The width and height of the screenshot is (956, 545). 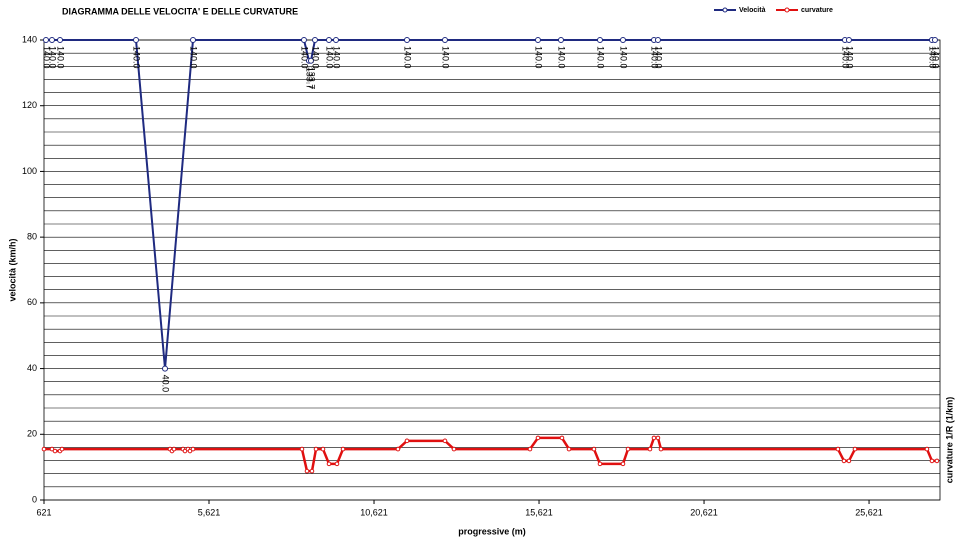 I want to click on legend-label: Velocità, so click(x=752, y=10).